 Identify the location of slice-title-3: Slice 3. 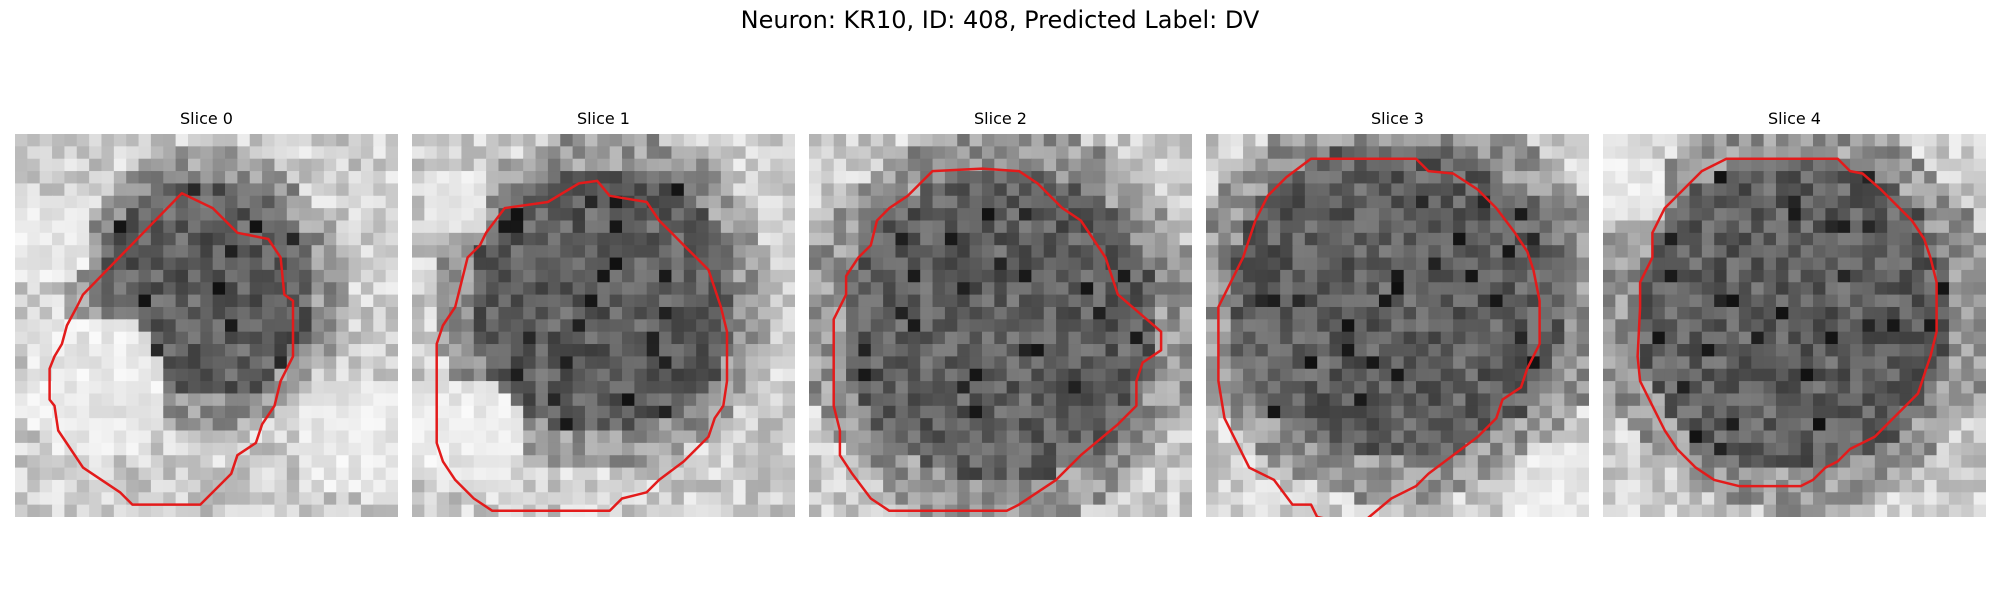
(1397, 118).